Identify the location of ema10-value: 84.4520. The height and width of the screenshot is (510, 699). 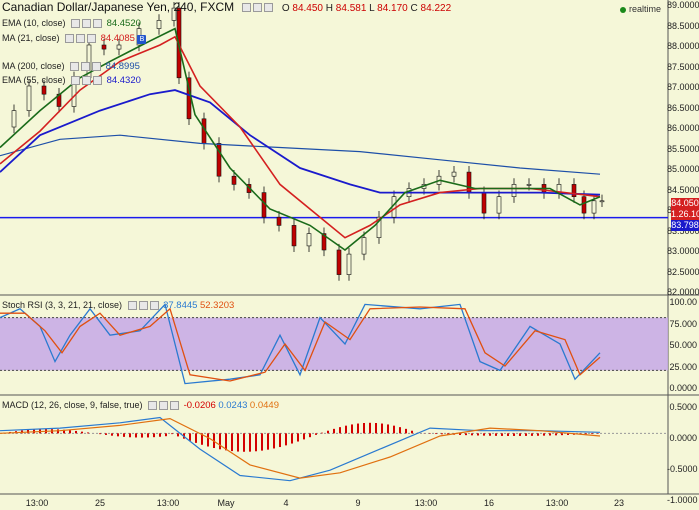
(123, 23).